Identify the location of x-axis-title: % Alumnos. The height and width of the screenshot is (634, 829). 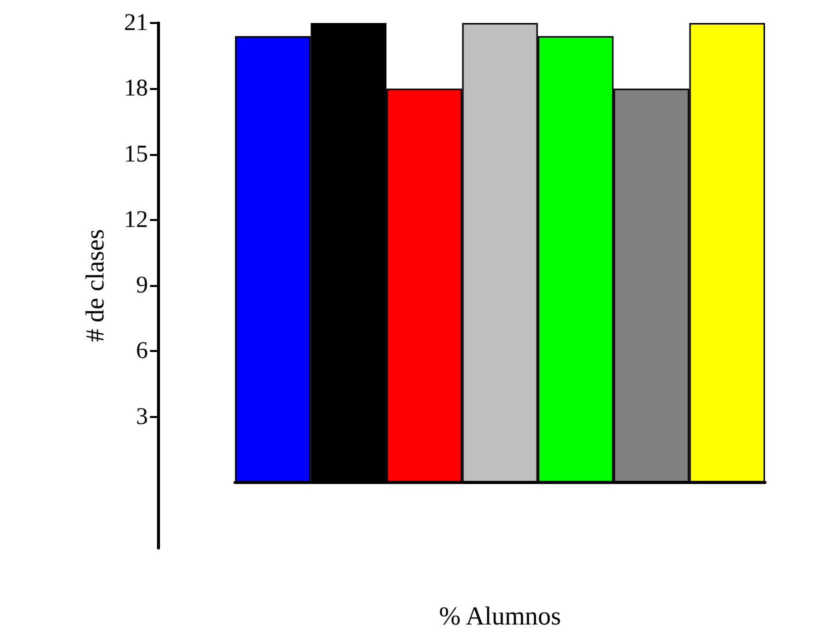
(500, 616).